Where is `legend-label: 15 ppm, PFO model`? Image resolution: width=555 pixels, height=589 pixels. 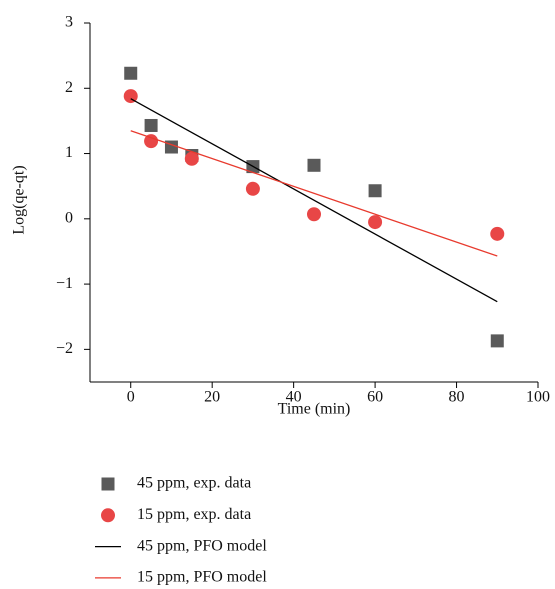 legend-label: 15 ppm, PFO model is located at coordinates (202, 577).